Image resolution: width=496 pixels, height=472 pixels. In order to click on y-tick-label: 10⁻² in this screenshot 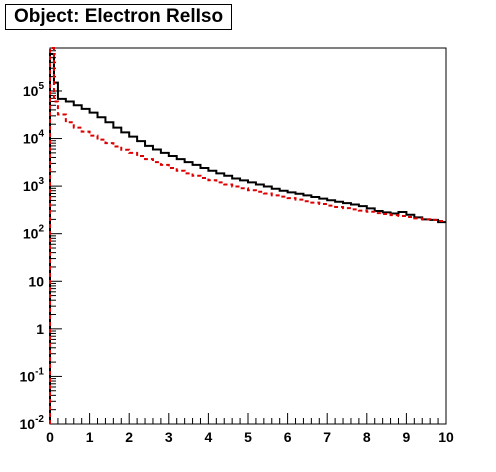, I will do `click(32, 423)`.